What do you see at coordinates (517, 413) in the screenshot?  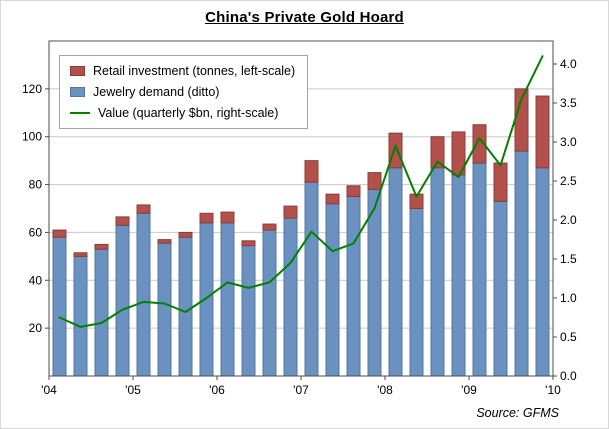 I see `source-note: Source: GFMS` at bounding box center [517, 413].